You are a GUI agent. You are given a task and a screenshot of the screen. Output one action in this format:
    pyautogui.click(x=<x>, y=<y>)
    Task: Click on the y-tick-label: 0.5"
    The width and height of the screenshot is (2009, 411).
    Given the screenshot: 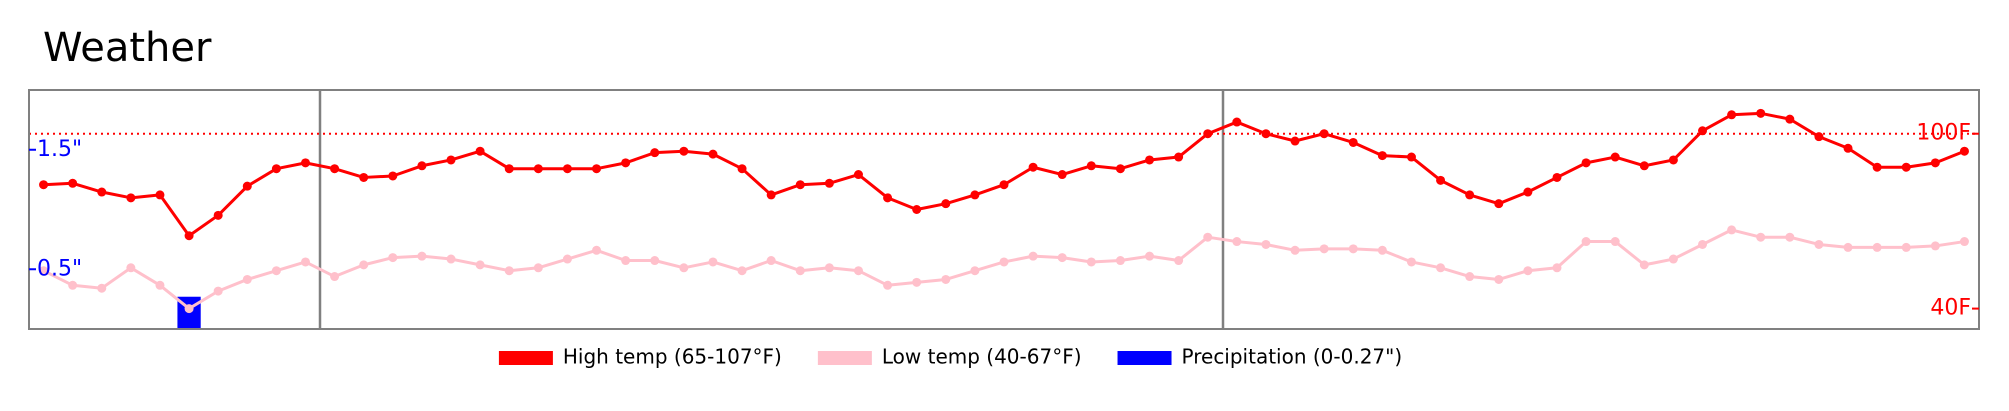 What is the action you would take?
    pyautogui.click(x=59, y=268)
    